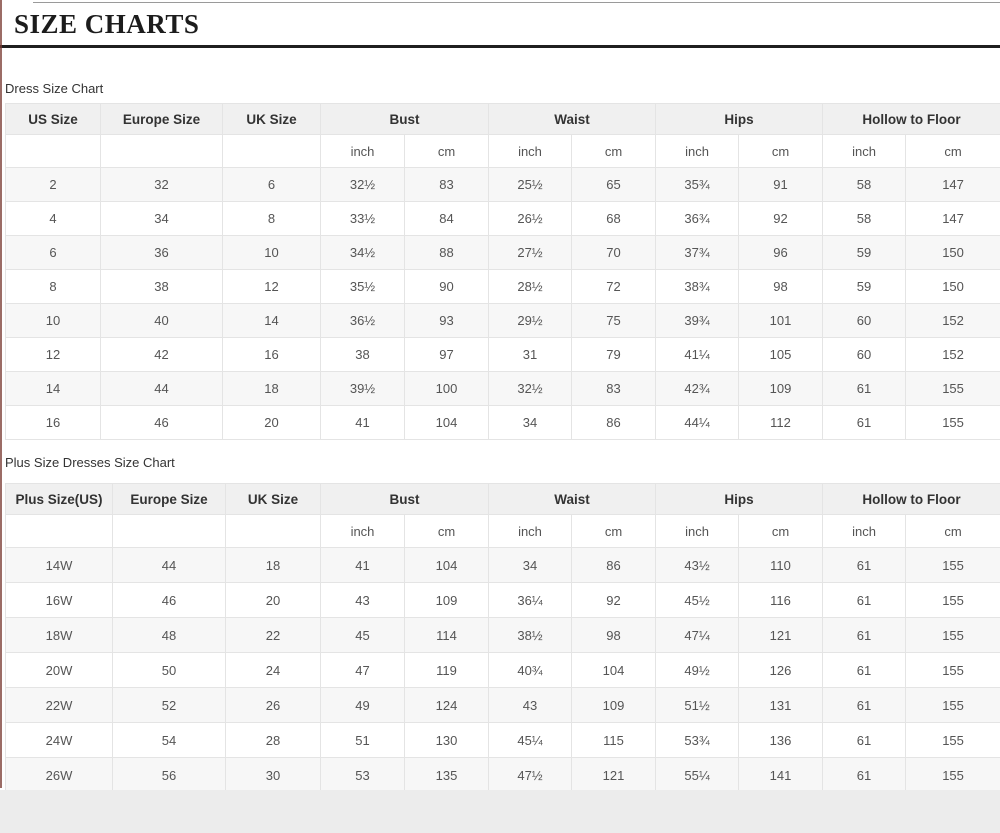 This screenshot has height=833, width=1000. Describe the element at coordinates (53, 184) in the screenshot. I see `table-cell: 2` at that location.